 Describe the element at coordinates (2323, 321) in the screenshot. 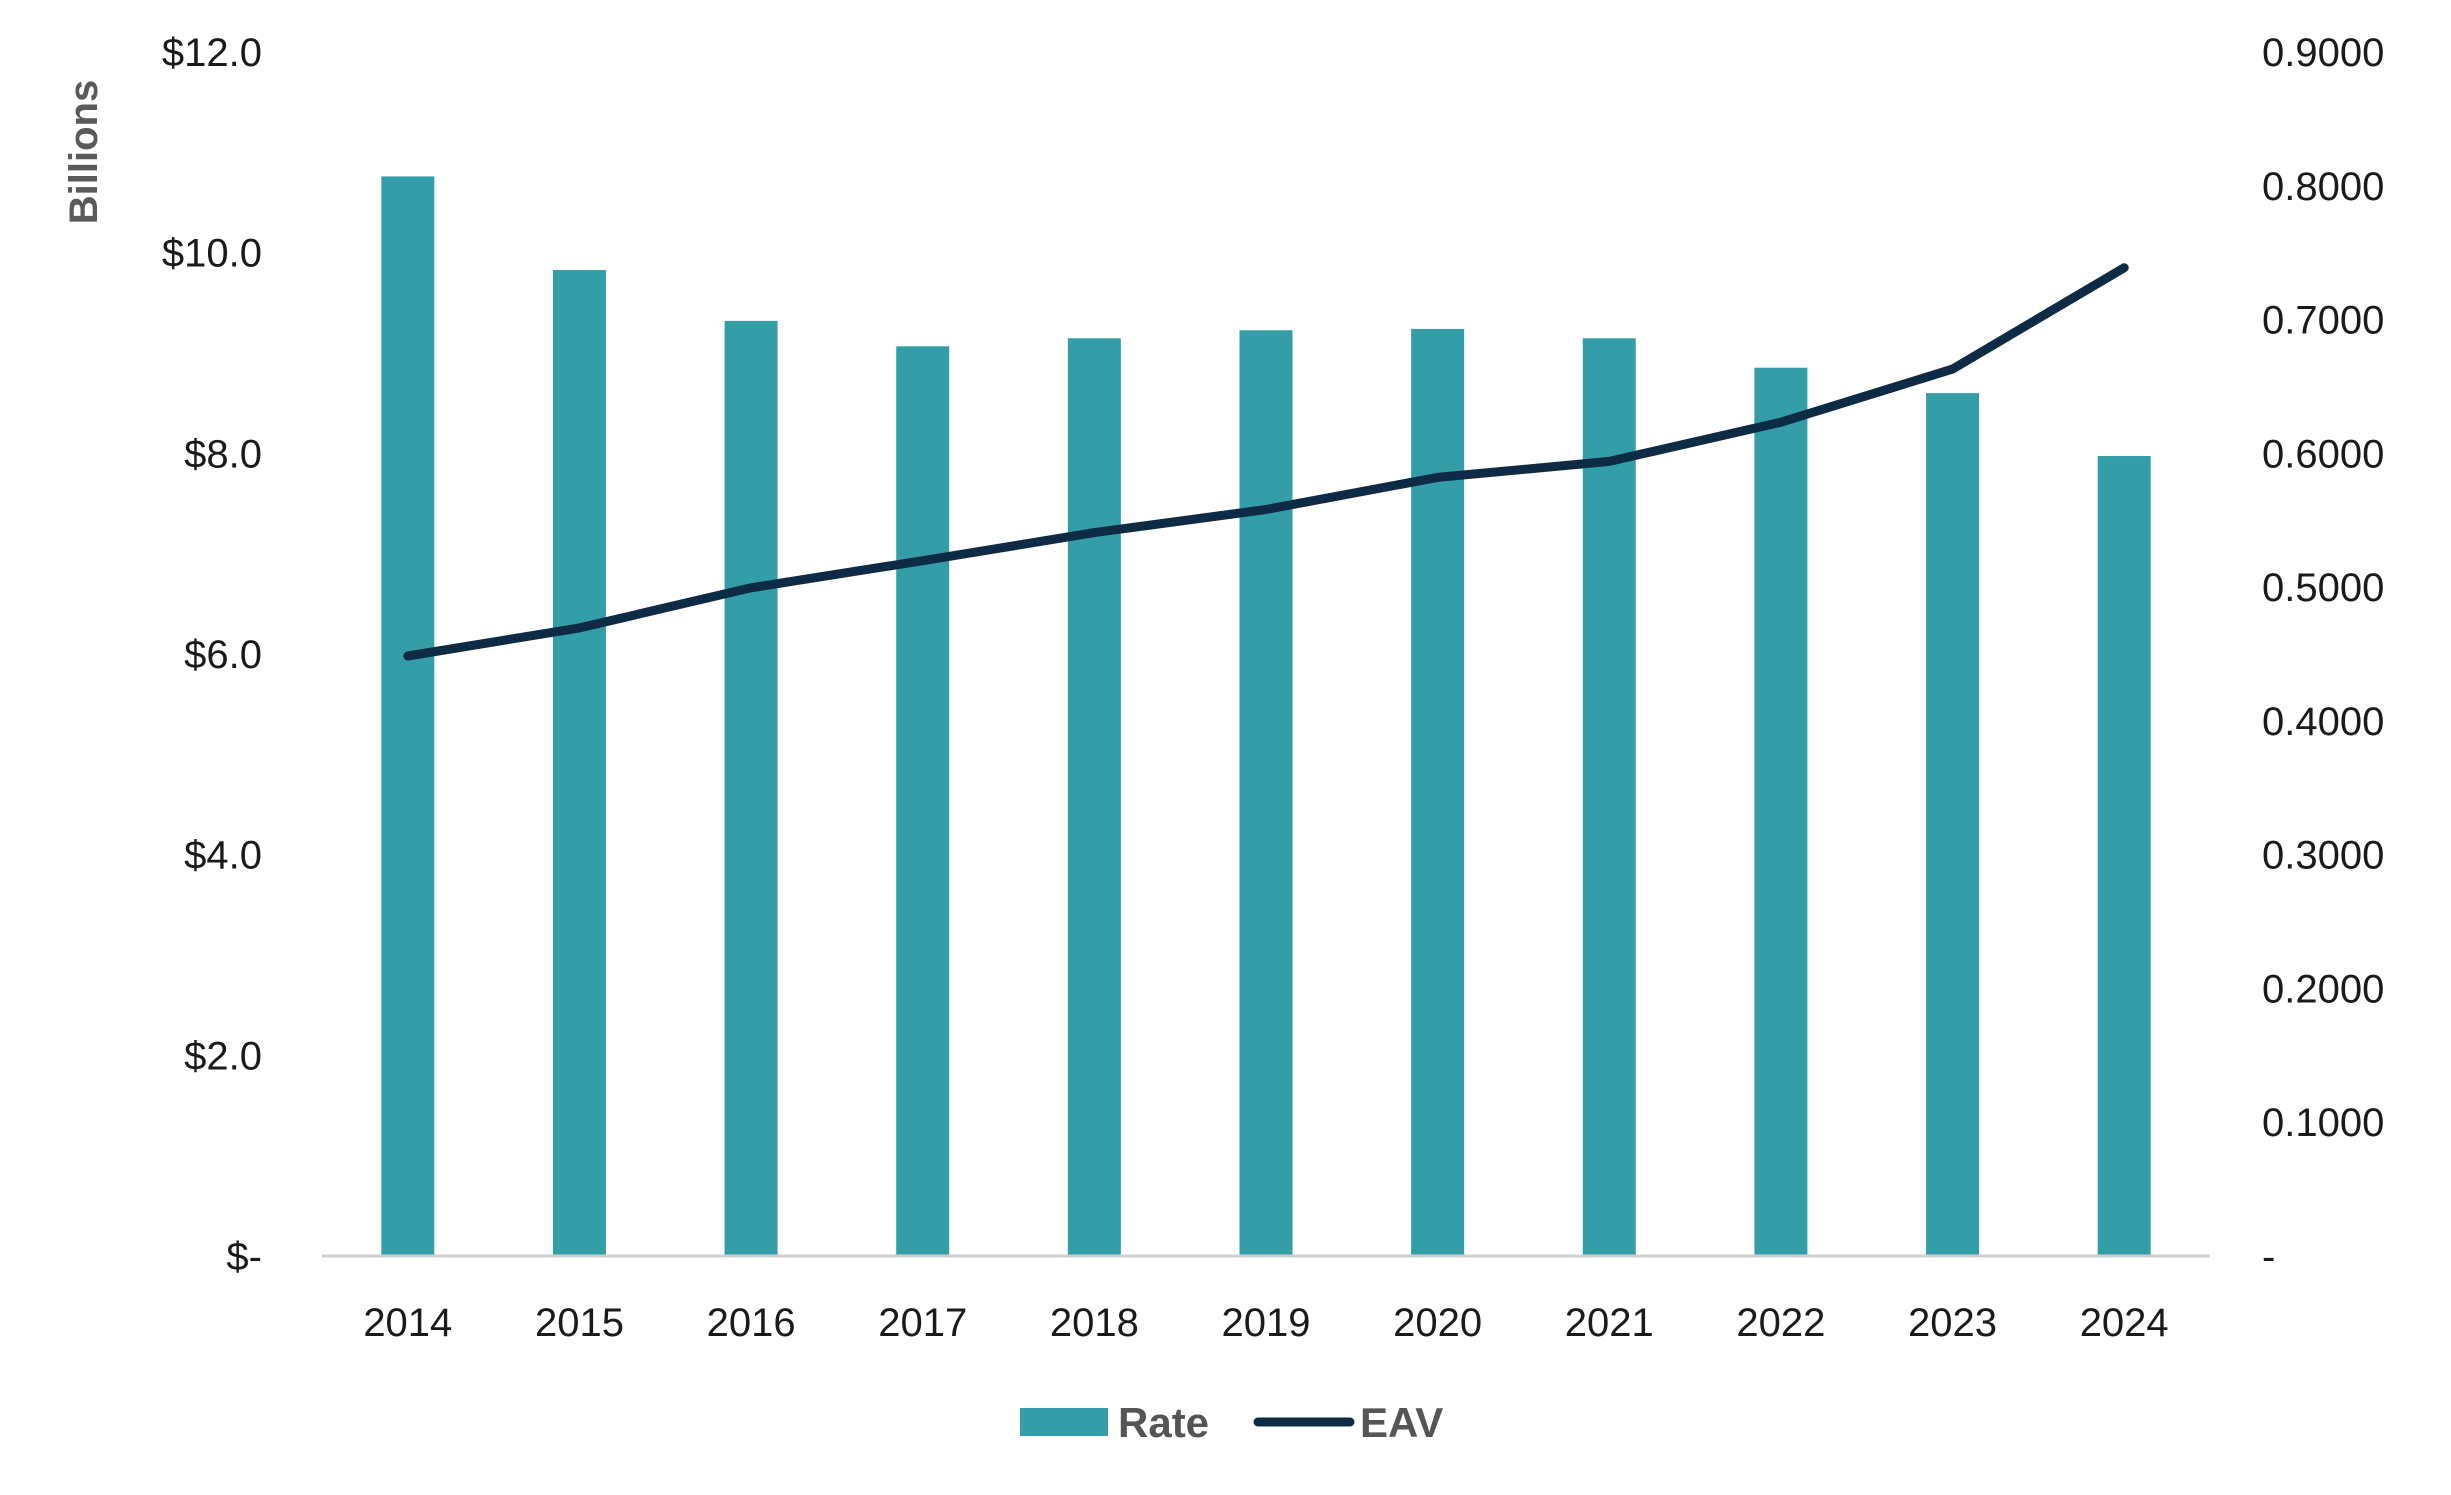

I see `right-tick-label: 0.7000` at that location.